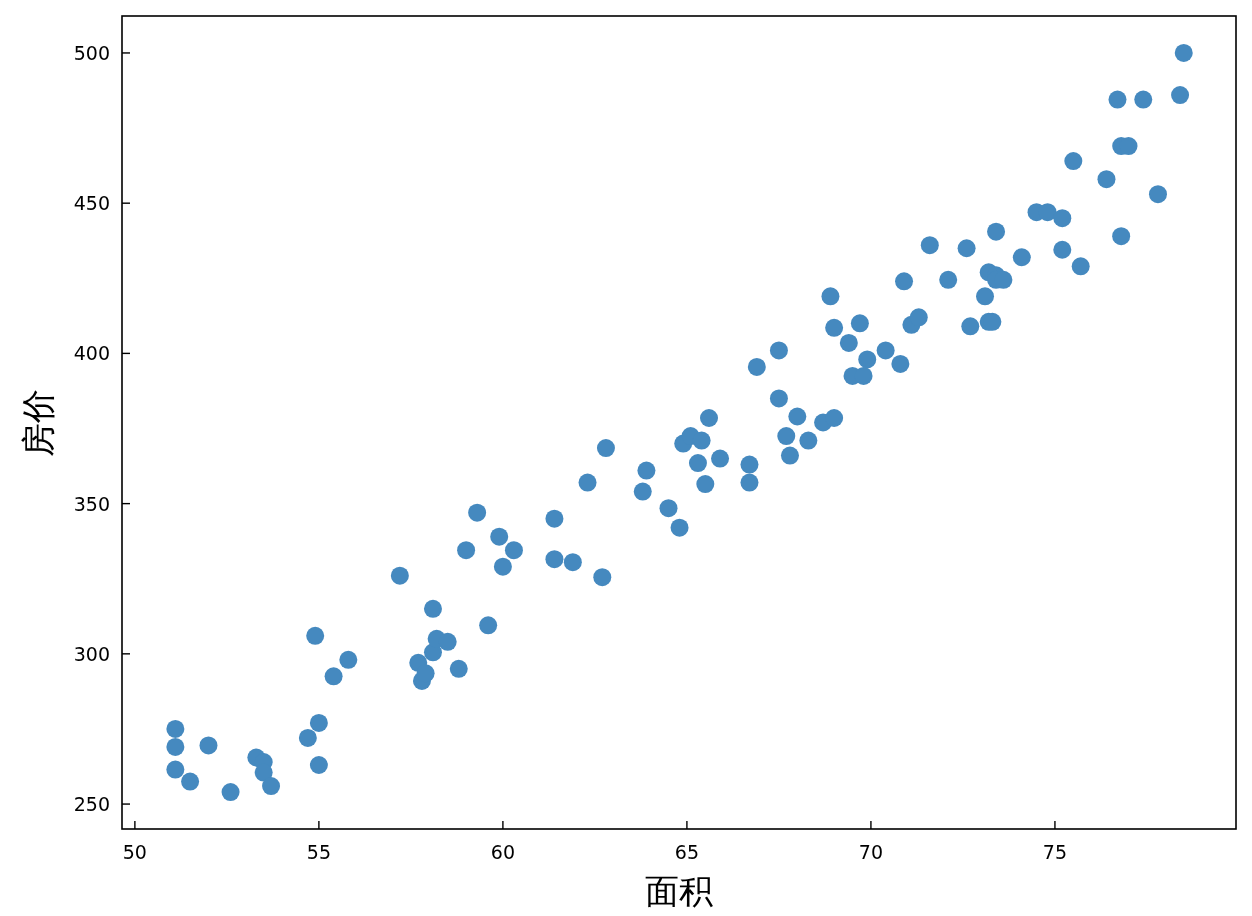 This screenshot has height=916, width=1252. Describe the element at coordinates (502, 852) in the screenshot. I see `x-tick-label: 60` at that location.